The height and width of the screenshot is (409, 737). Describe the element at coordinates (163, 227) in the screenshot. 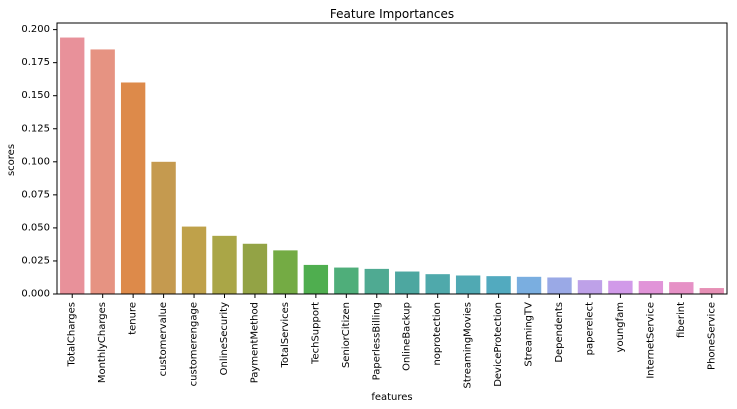

I see `bar-customervalue` at that location.